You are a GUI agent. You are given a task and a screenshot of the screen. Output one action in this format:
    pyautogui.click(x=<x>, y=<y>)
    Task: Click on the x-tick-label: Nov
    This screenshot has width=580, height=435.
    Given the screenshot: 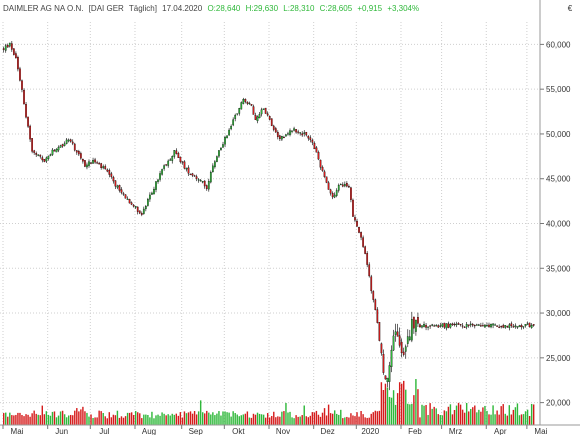 What is the action you would take?
    pyautogui.click(x=283, y=431)
    